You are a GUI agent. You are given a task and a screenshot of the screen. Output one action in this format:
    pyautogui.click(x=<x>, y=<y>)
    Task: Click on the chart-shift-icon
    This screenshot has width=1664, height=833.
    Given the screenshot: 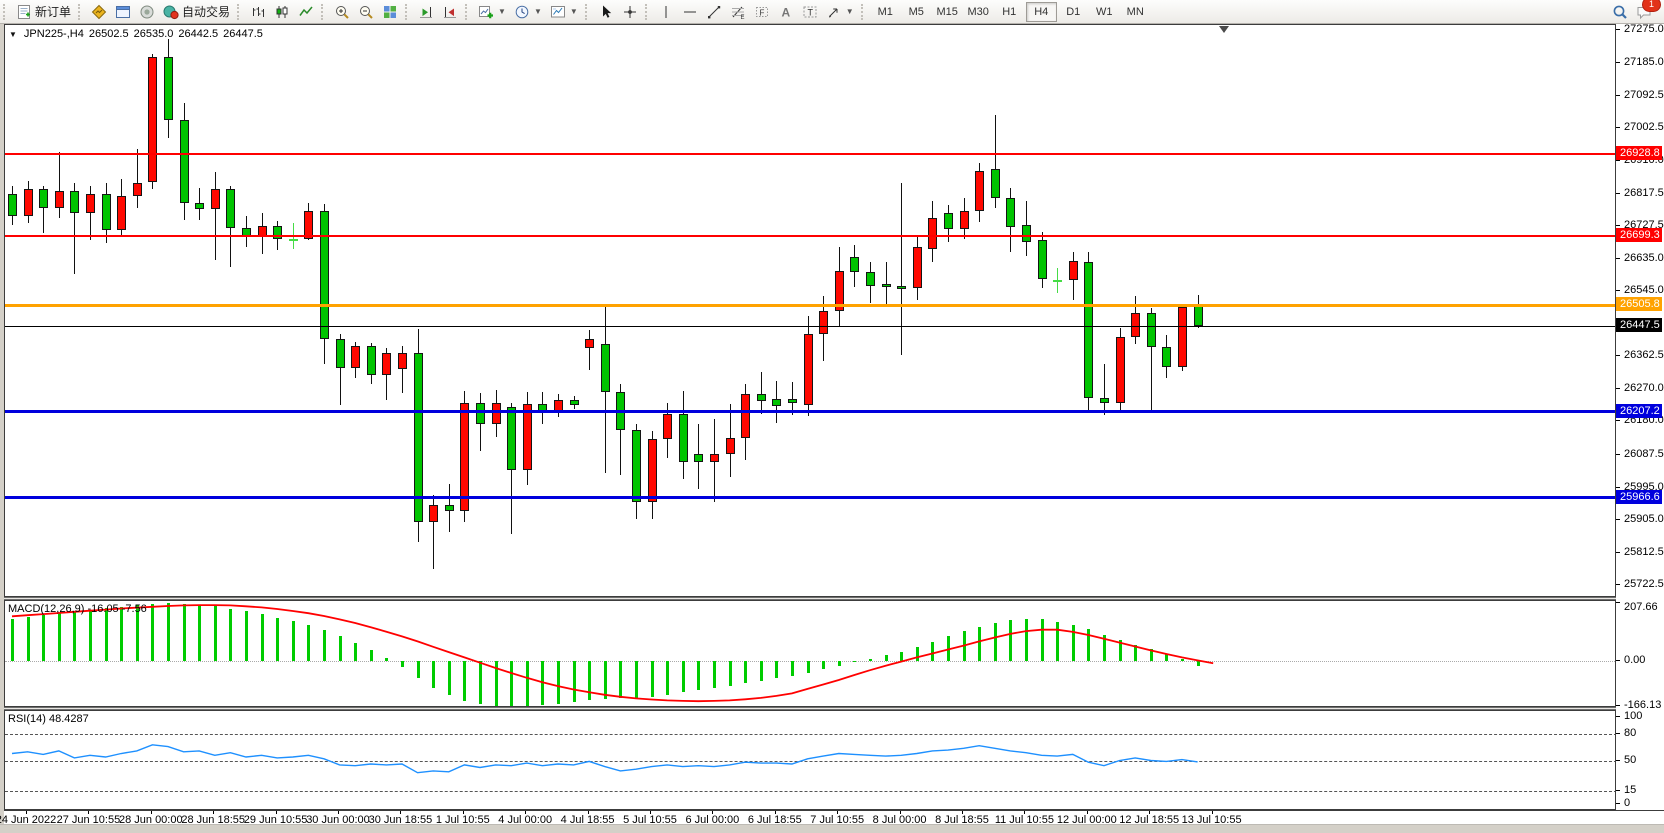 What is the action you would take?
    pyautogui.click(x=450, y=12)
    